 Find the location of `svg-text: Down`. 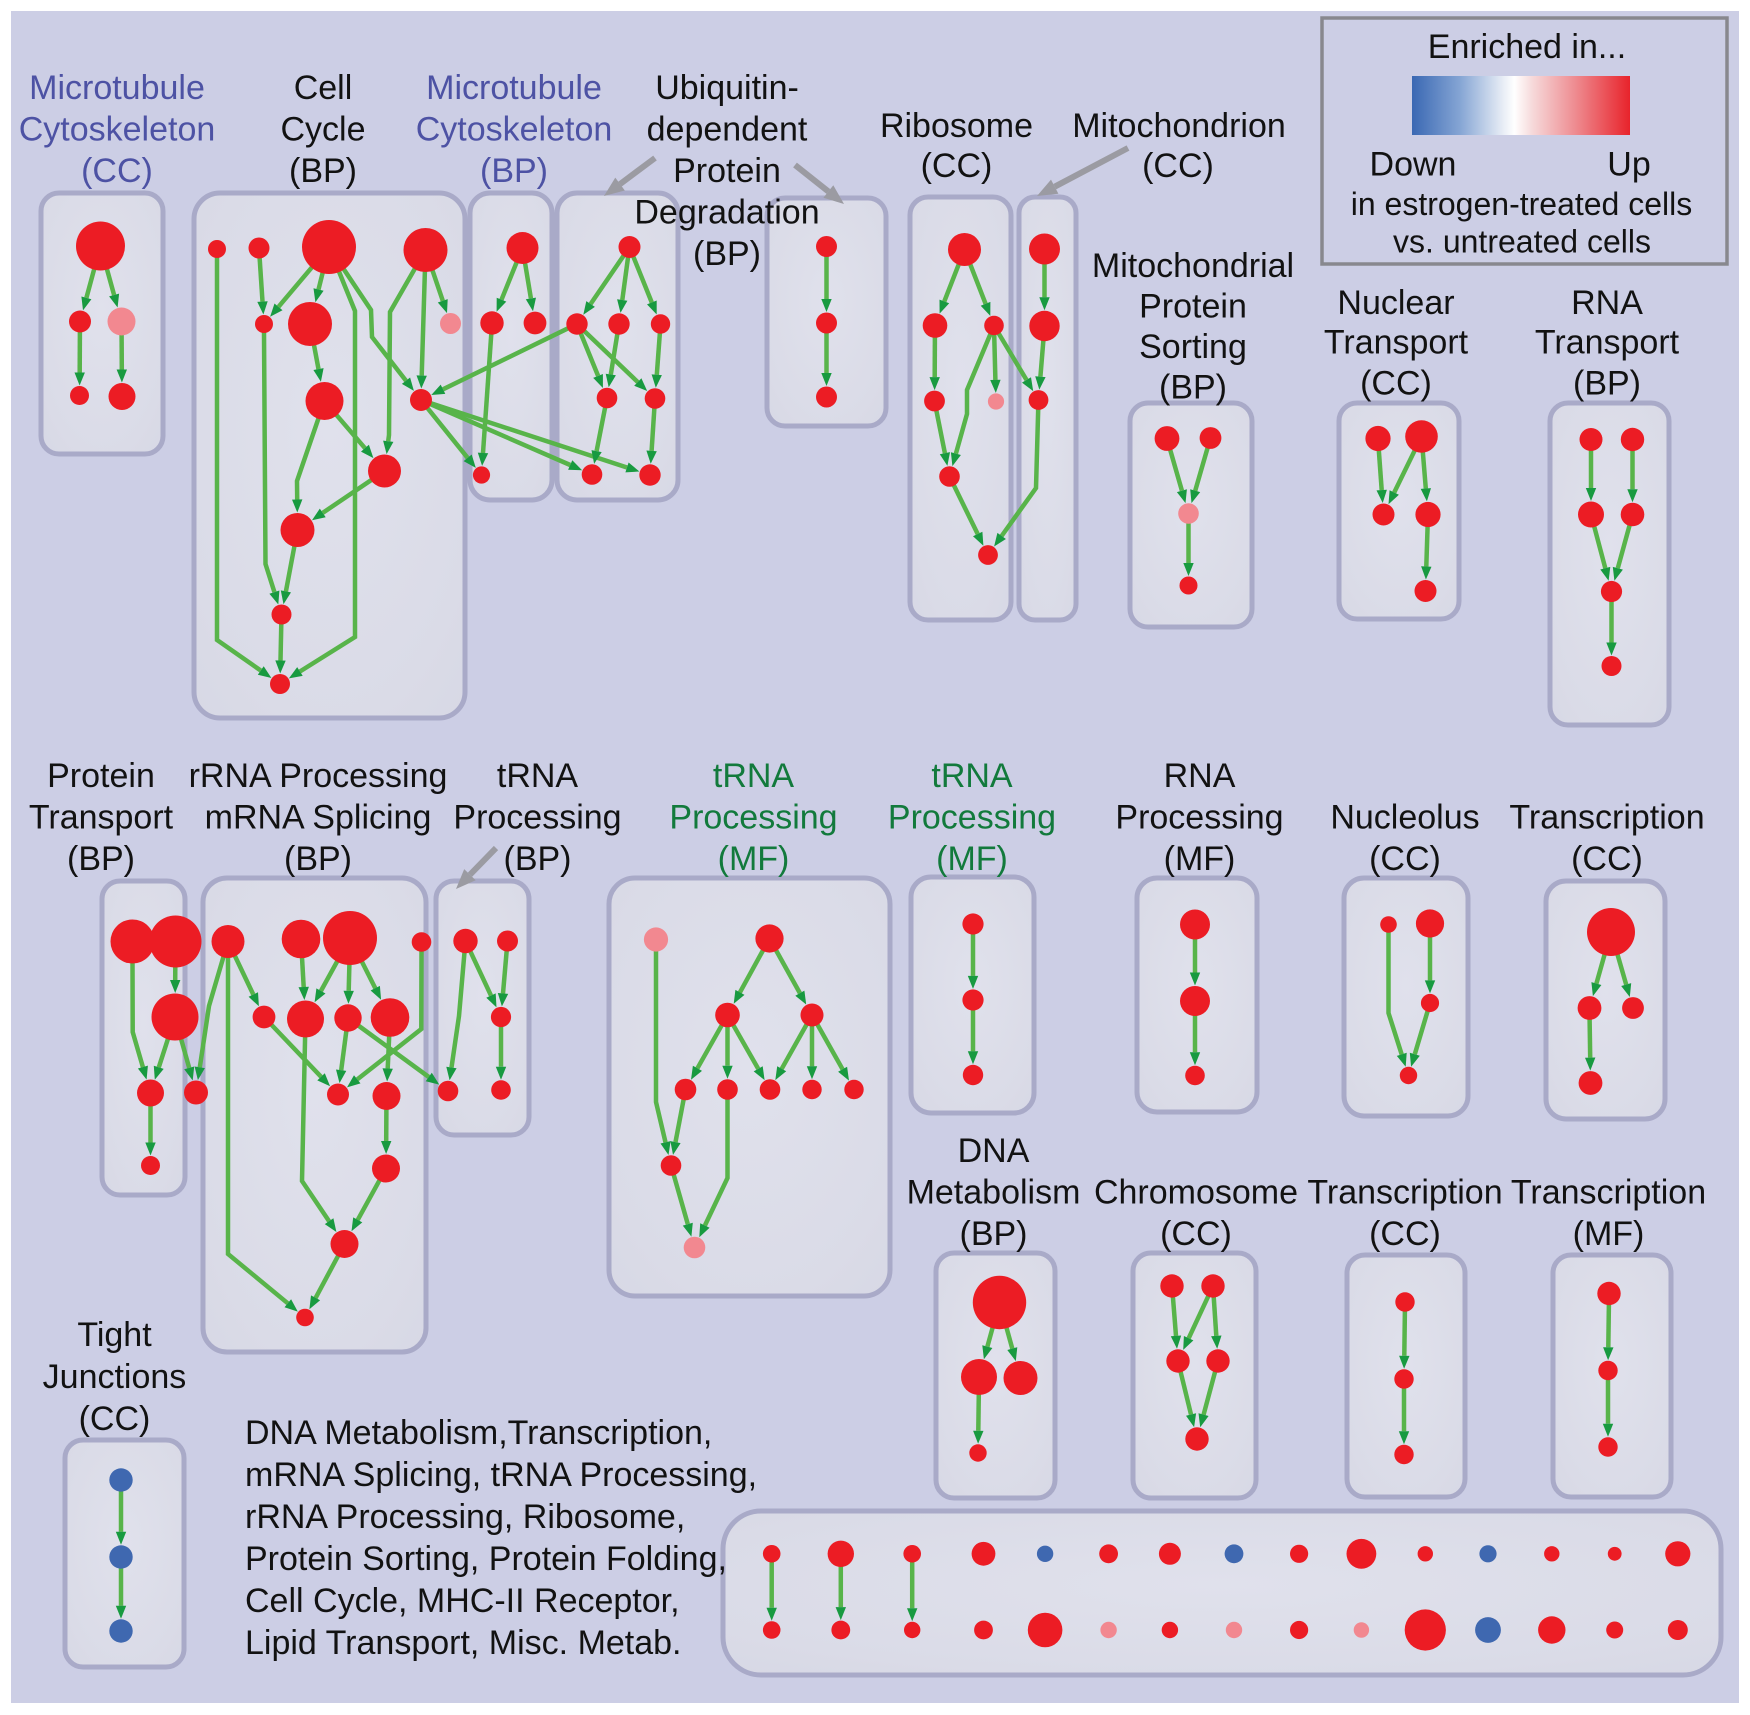

svg-text: Down is located at coordinates (1413, 165).